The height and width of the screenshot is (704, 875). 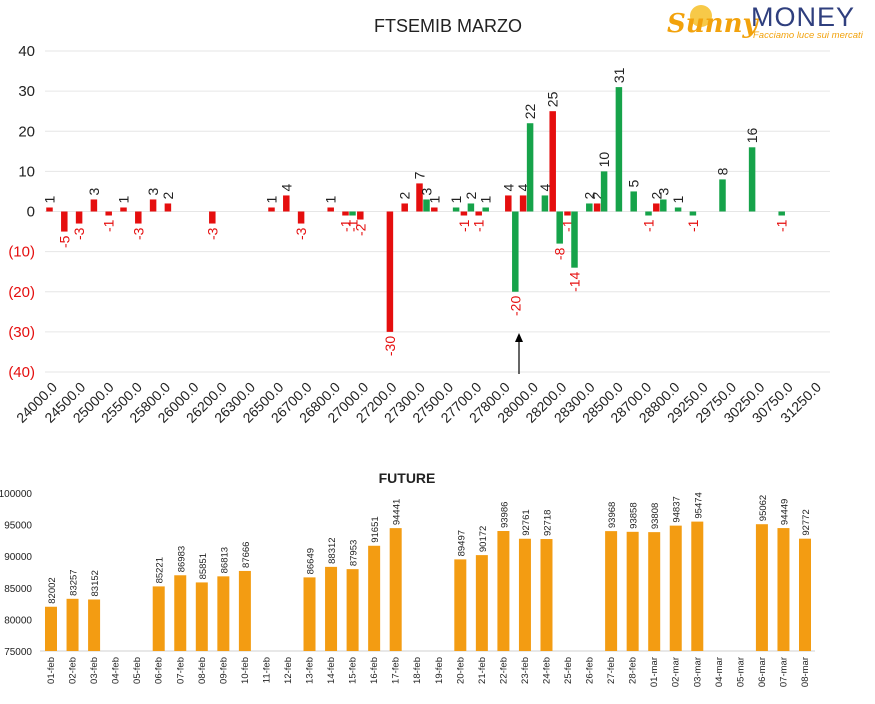 What do you see at coordinates (396, 670) in the screenshot?
I see `x-tick-label: 17-feb` at bounding box center [396, 670].